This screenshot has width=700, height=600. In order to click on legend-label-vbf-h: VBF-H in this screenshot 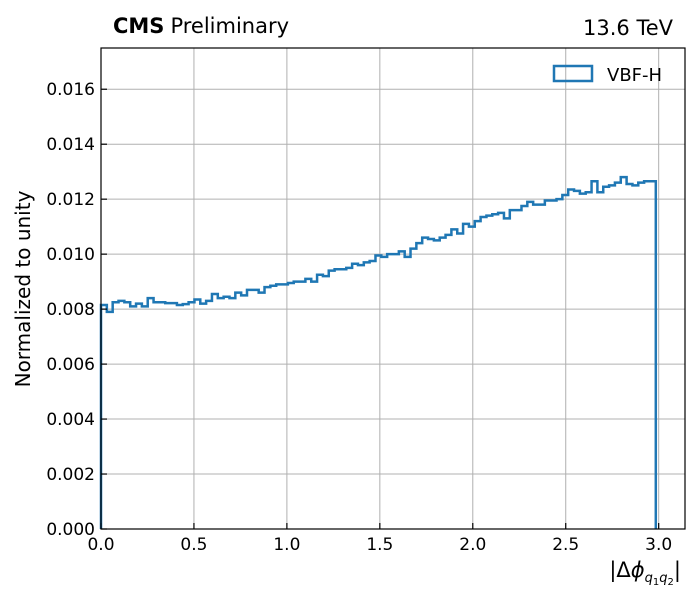, I will do `click(634, 75)`.